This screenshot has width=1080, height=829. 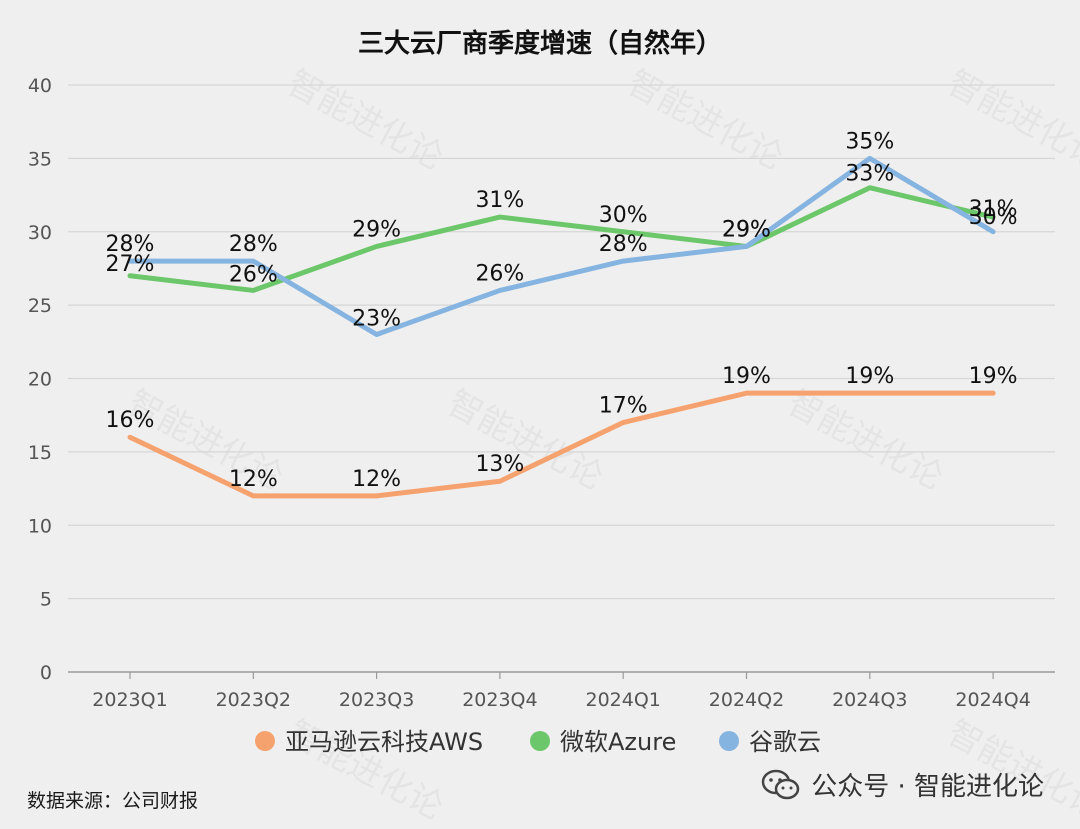 I want to click on data-label: 16%, so click(x=130, y=420).